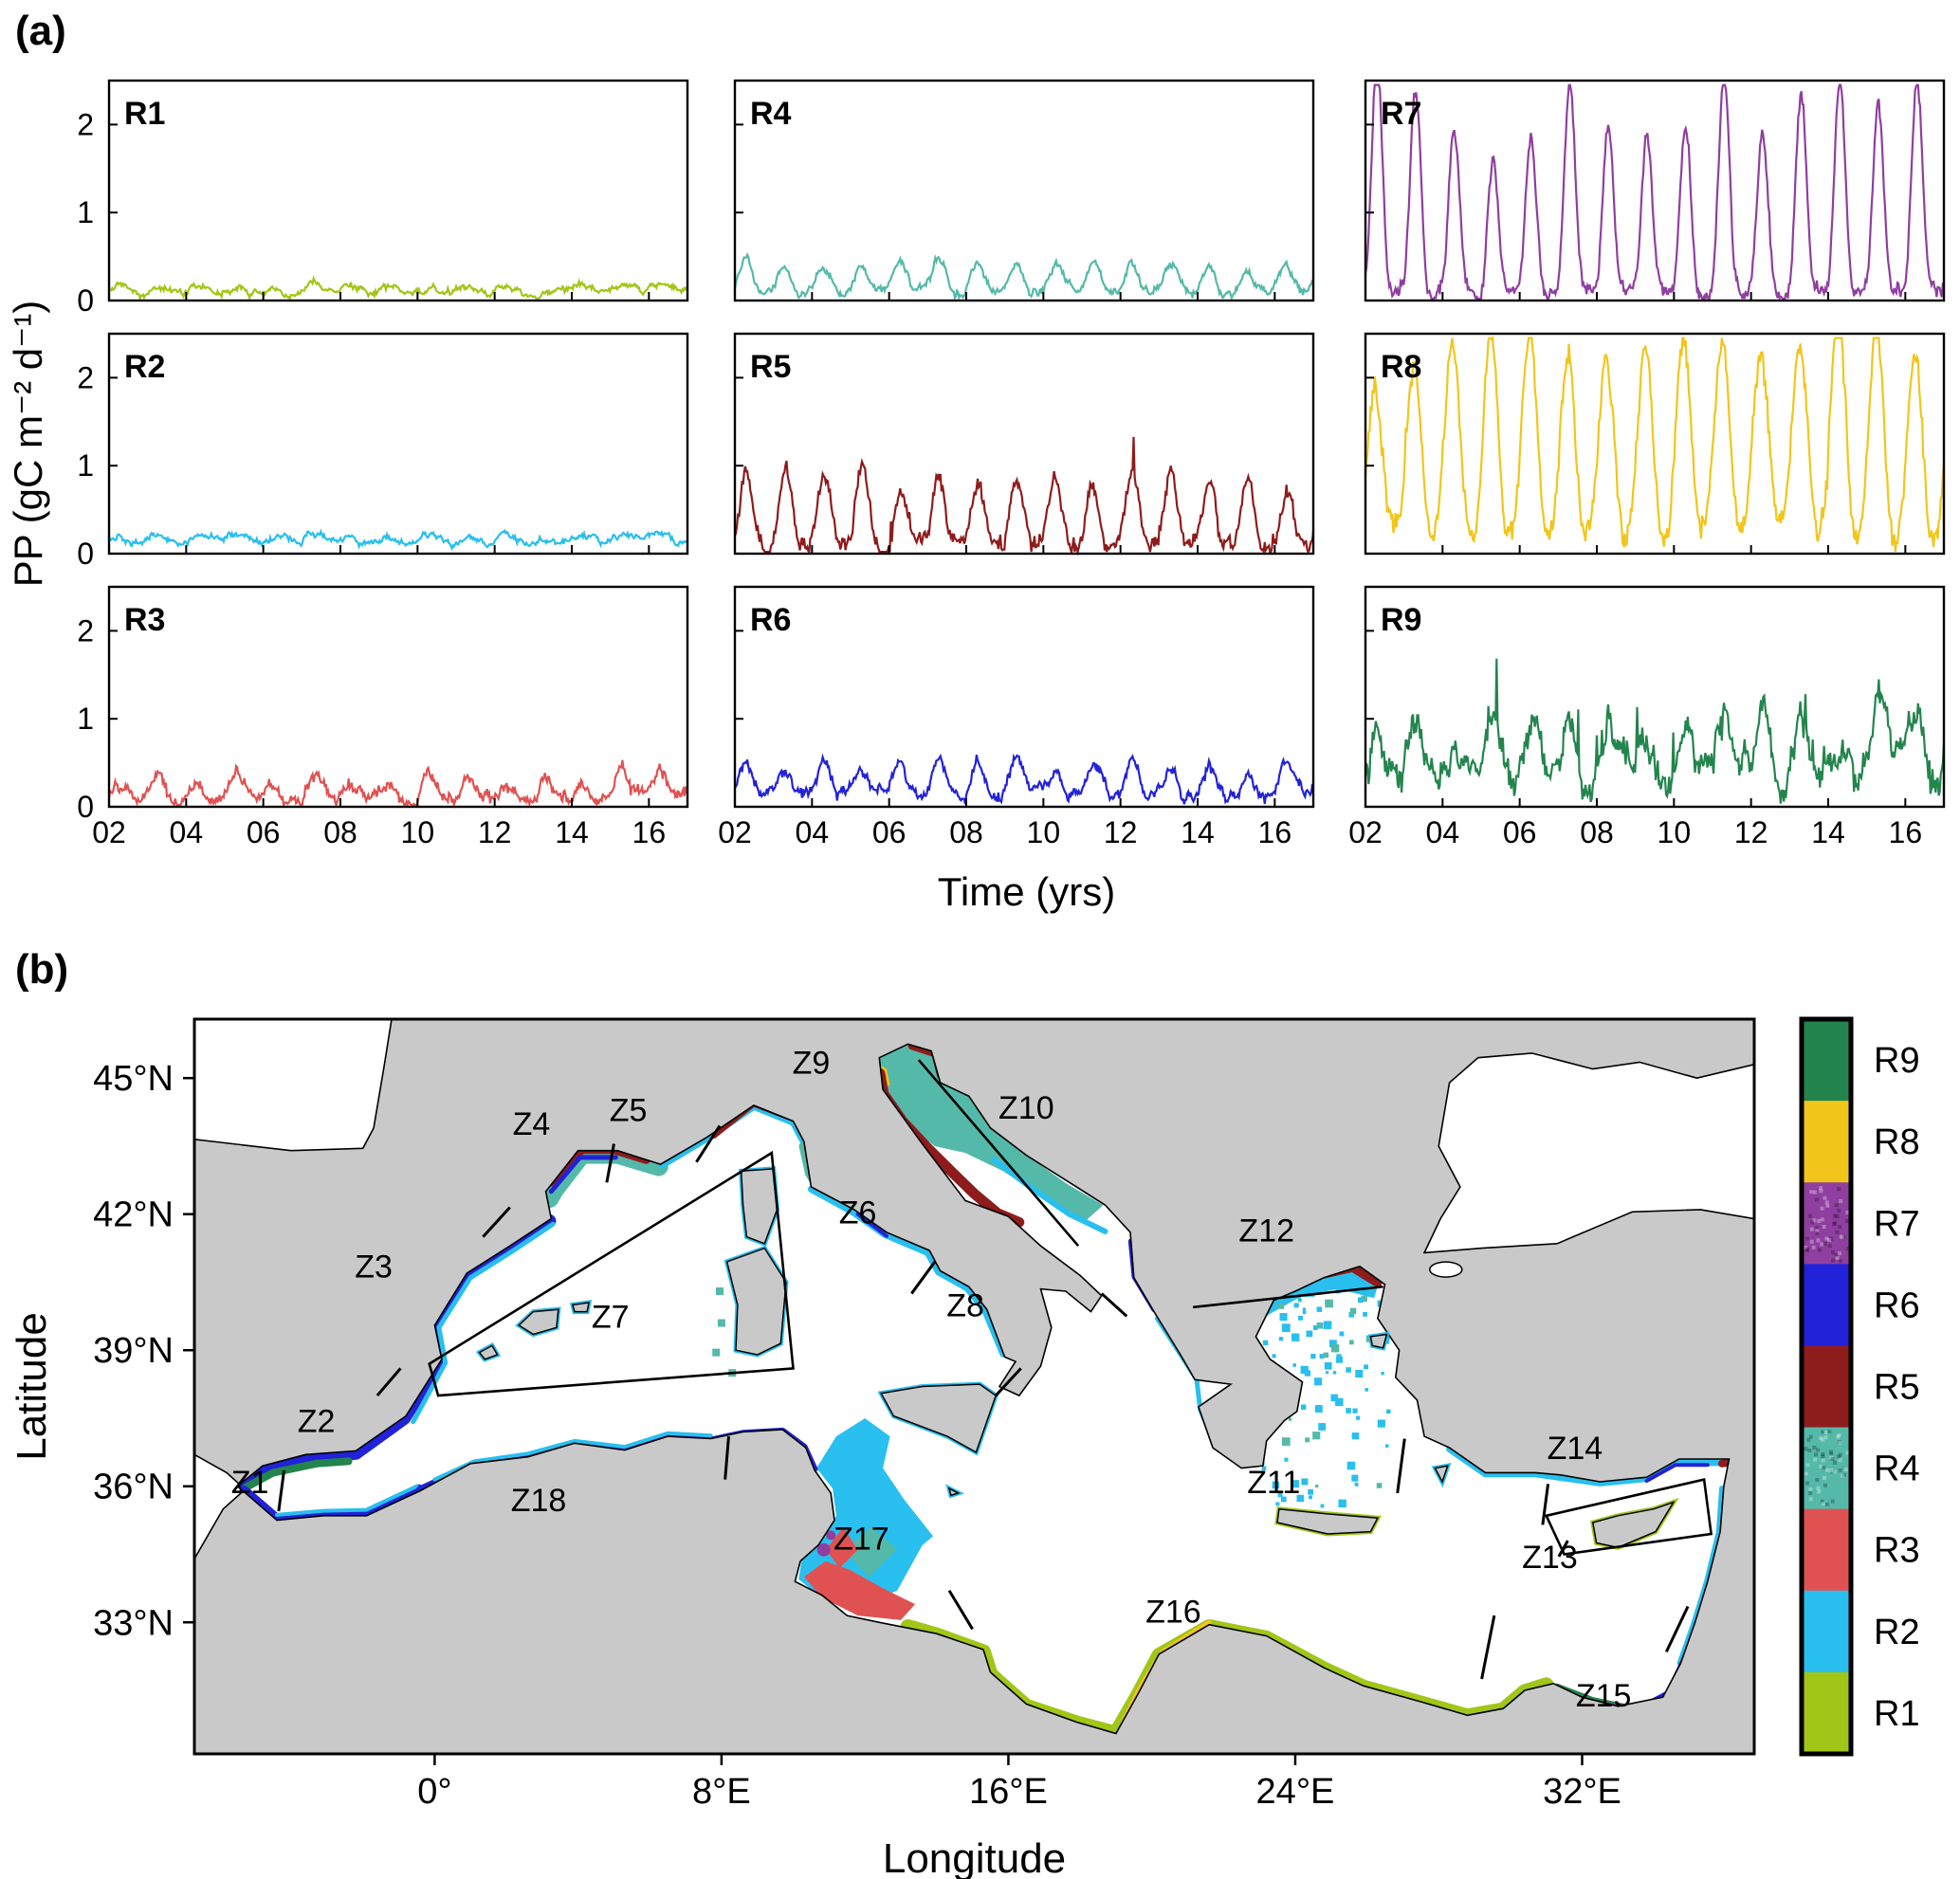 This screenshot has height=1879, width=1960. What do you see at coordinates (861, 1540) in the screenshot?
I see `zone-label-Z17: Z17` at bounding box center [861, 1540].